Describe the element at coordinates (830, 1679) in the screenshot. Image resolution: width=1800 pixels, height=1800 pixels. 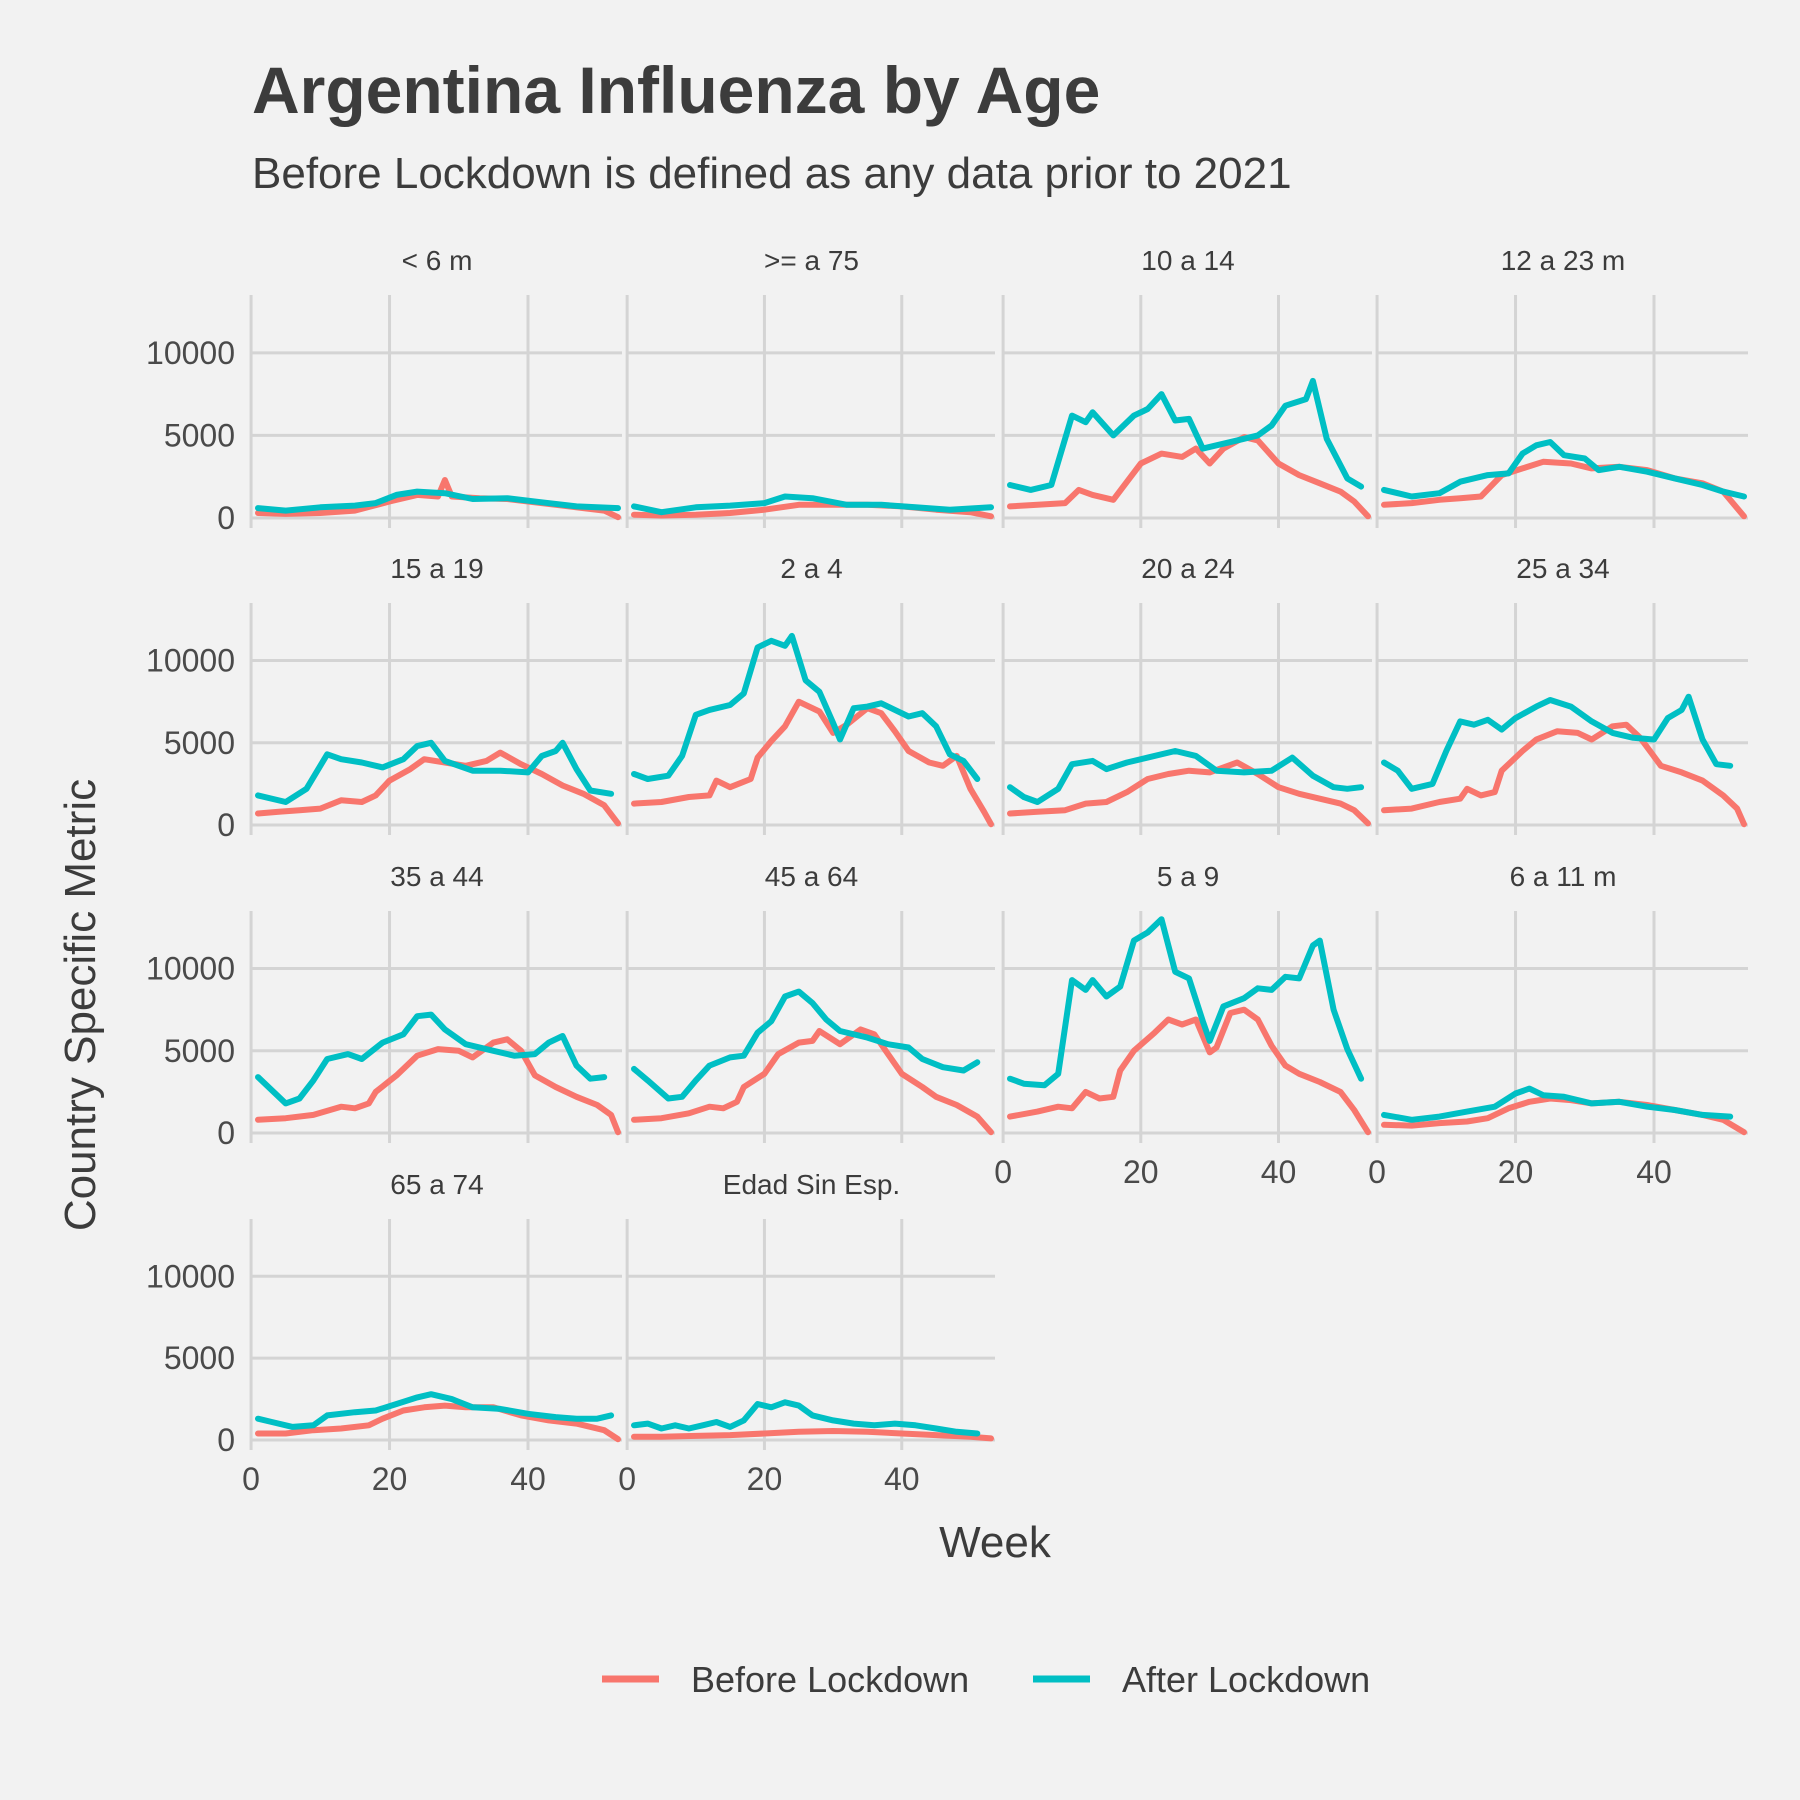
I see `legend-before-lockdown-label: Before Lockdown` at that location.